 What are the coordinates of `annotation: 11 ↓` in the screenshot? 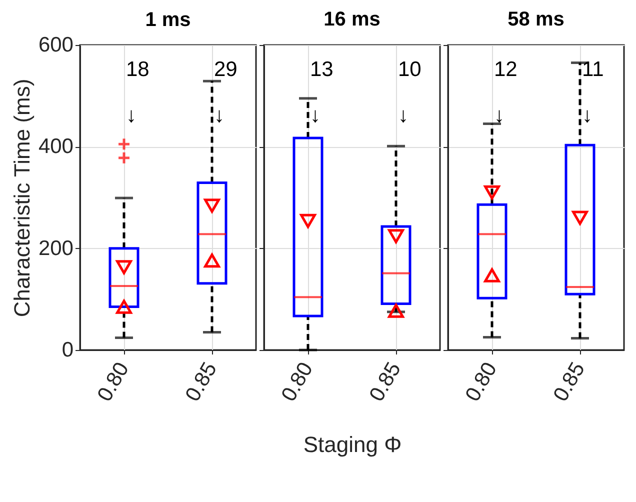 It's located at (593, 92).